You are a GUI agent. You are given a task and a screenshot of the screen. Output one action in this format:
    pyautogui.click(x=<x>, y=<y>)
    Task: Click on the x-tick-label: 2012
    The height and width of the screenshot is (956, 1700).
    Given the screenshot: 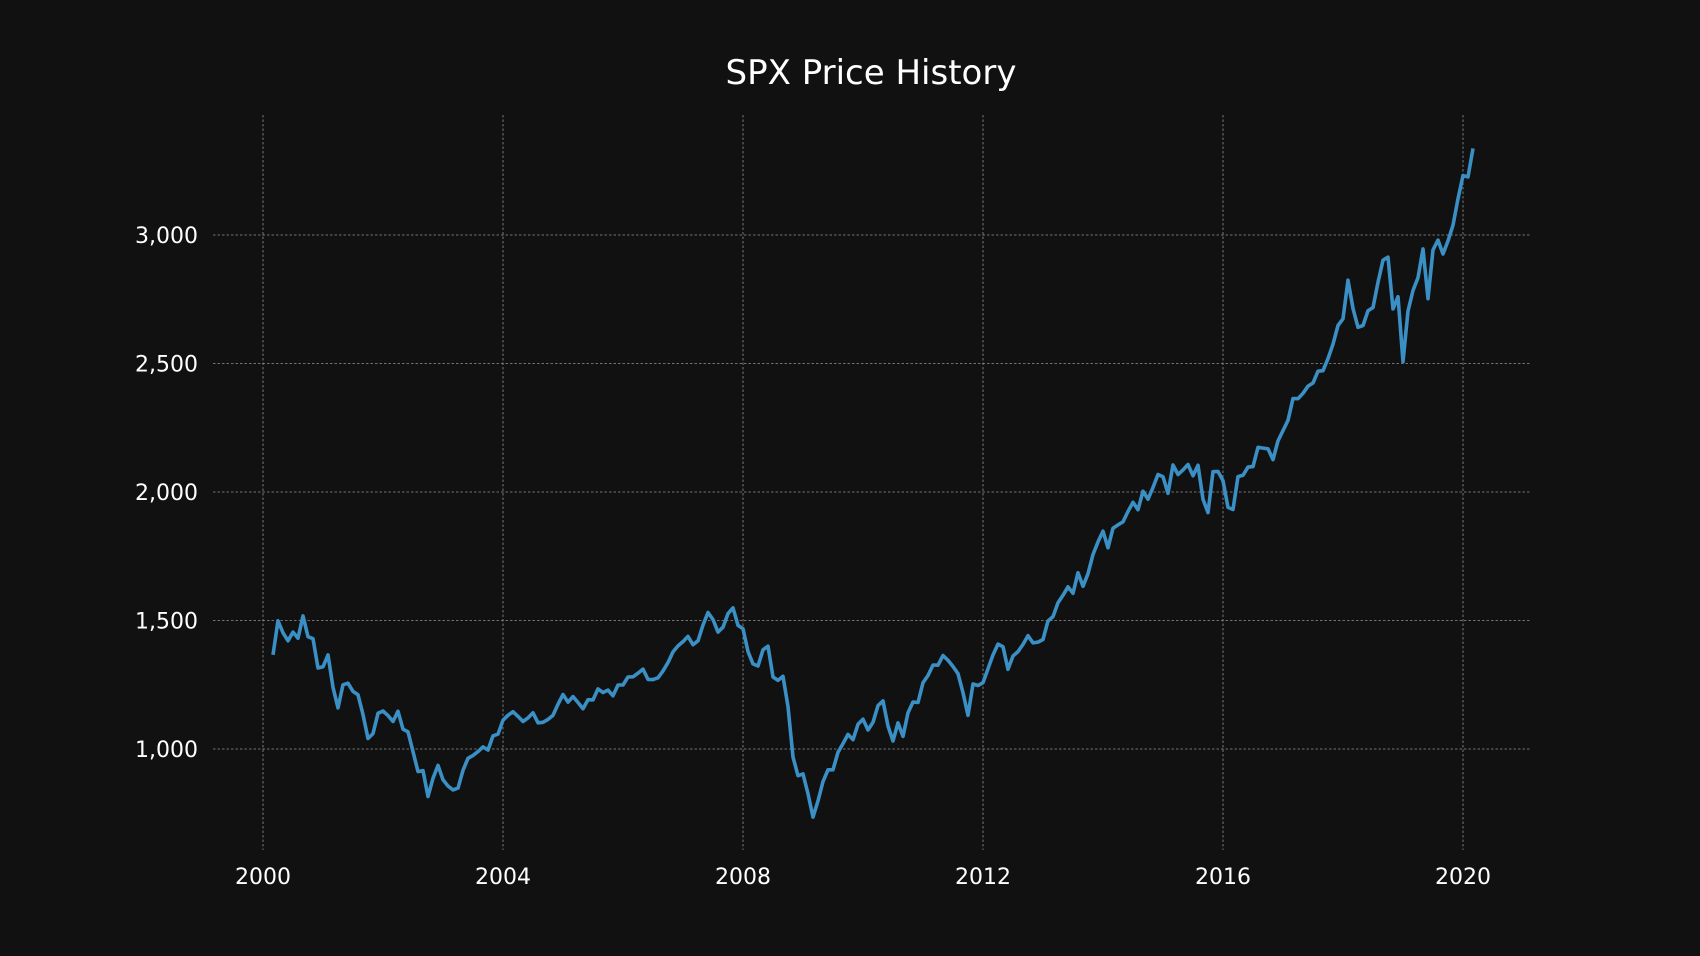 What is the action you would take?
    pyautogui.click(x=983, y=877)
    